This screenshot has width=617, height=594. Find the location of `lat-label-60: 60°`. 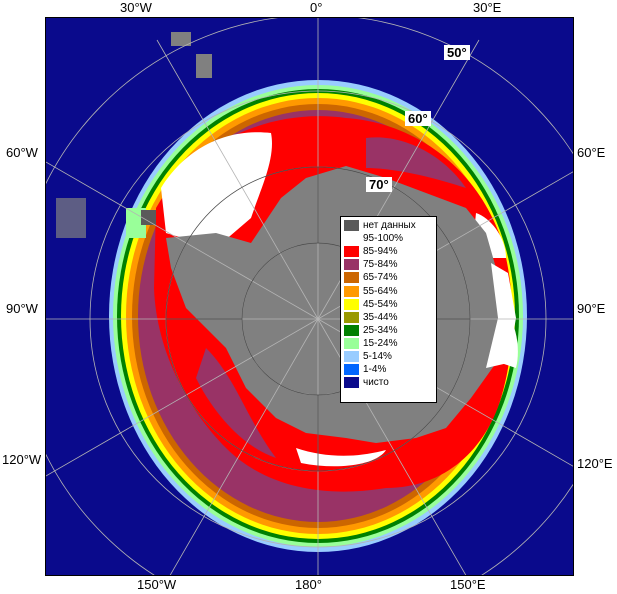

lat-label-60: 60° is located at coordinates (418, 118).